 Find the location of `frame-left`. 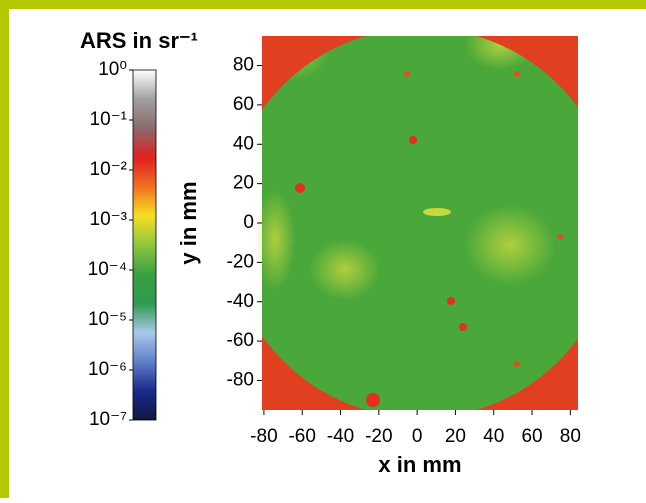

frame-left is located at coordinates (4, 249).